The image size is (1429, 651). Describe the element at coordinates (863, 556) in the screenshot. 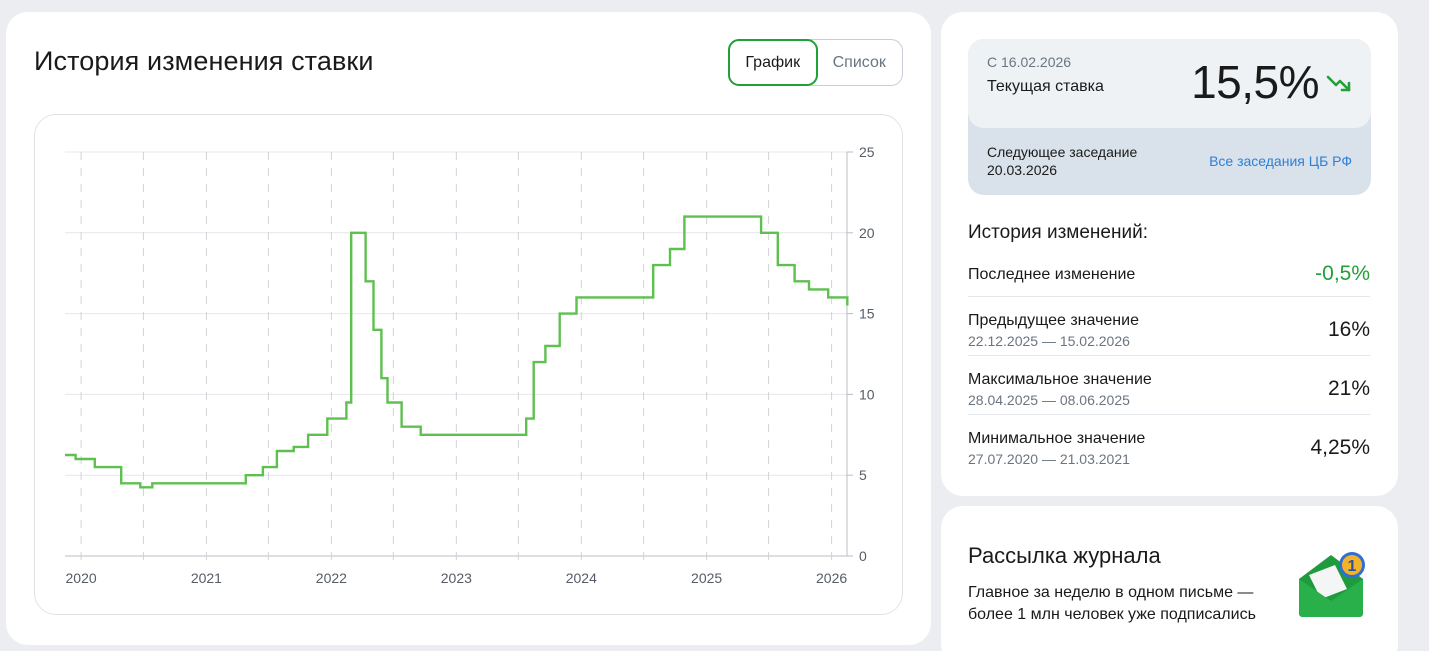

I see `y-tick-label: 0` at that location.